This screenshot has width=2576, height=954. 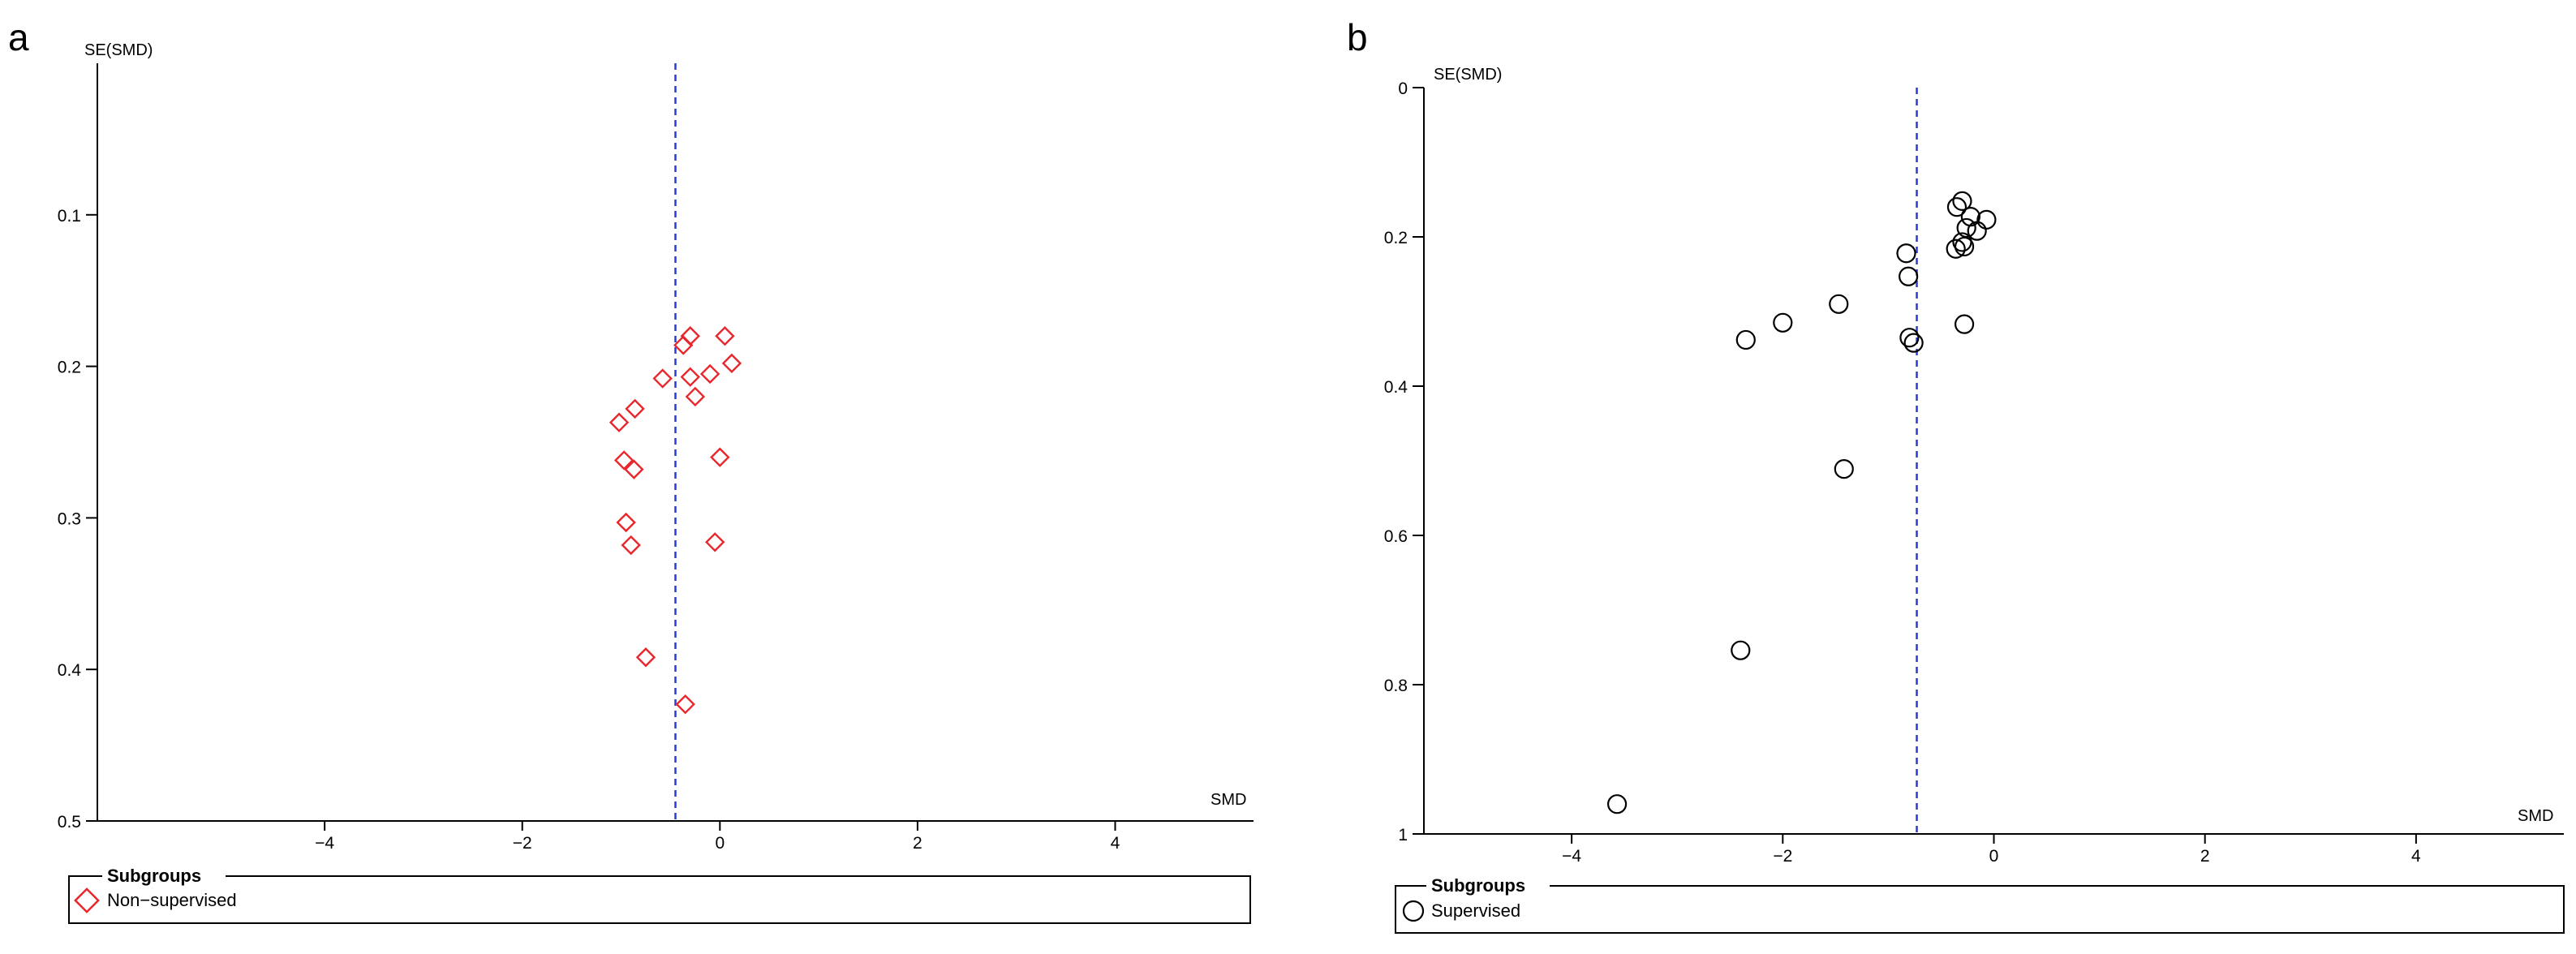 What do you see at coordinates (1475, 910) in the screenshot?
I see `legend-label-b: Supervised` at bounding box center [1475, 910].